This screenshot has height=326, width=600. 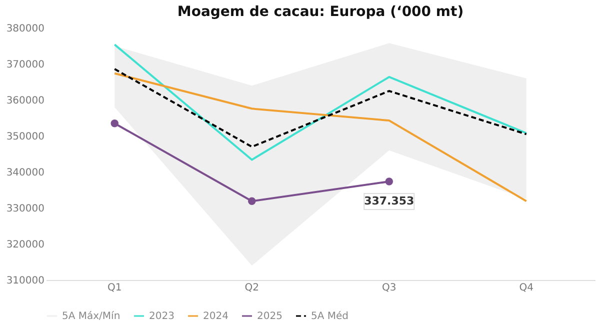 What do you see at coordinates (25, 29) in the screenshot?
I see `y-tick-label: 380000` at bounding box center [25, 29].